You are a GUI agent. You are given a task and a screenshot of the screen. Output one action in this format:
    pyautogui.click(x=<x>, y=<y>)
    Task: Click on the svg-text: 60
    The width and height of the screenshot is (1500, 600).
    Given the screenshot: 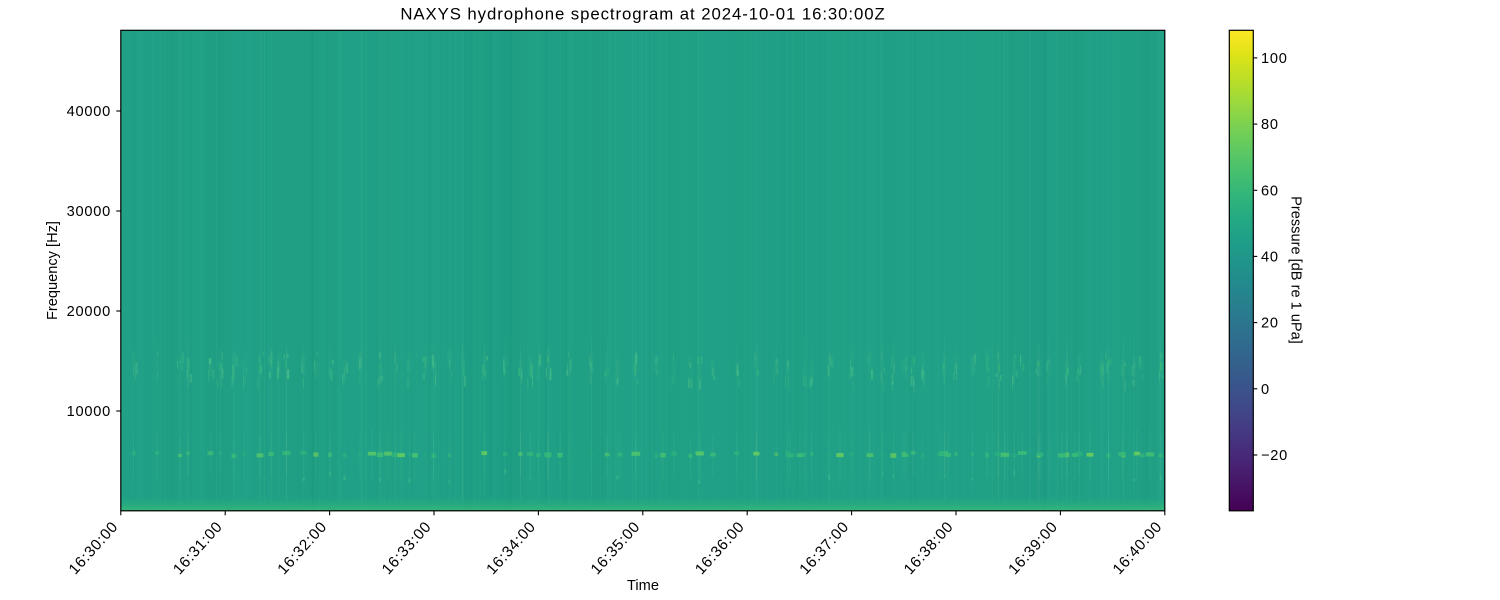 What is the action you would take?
    pyautogui.click(x=1270, y=191)
    